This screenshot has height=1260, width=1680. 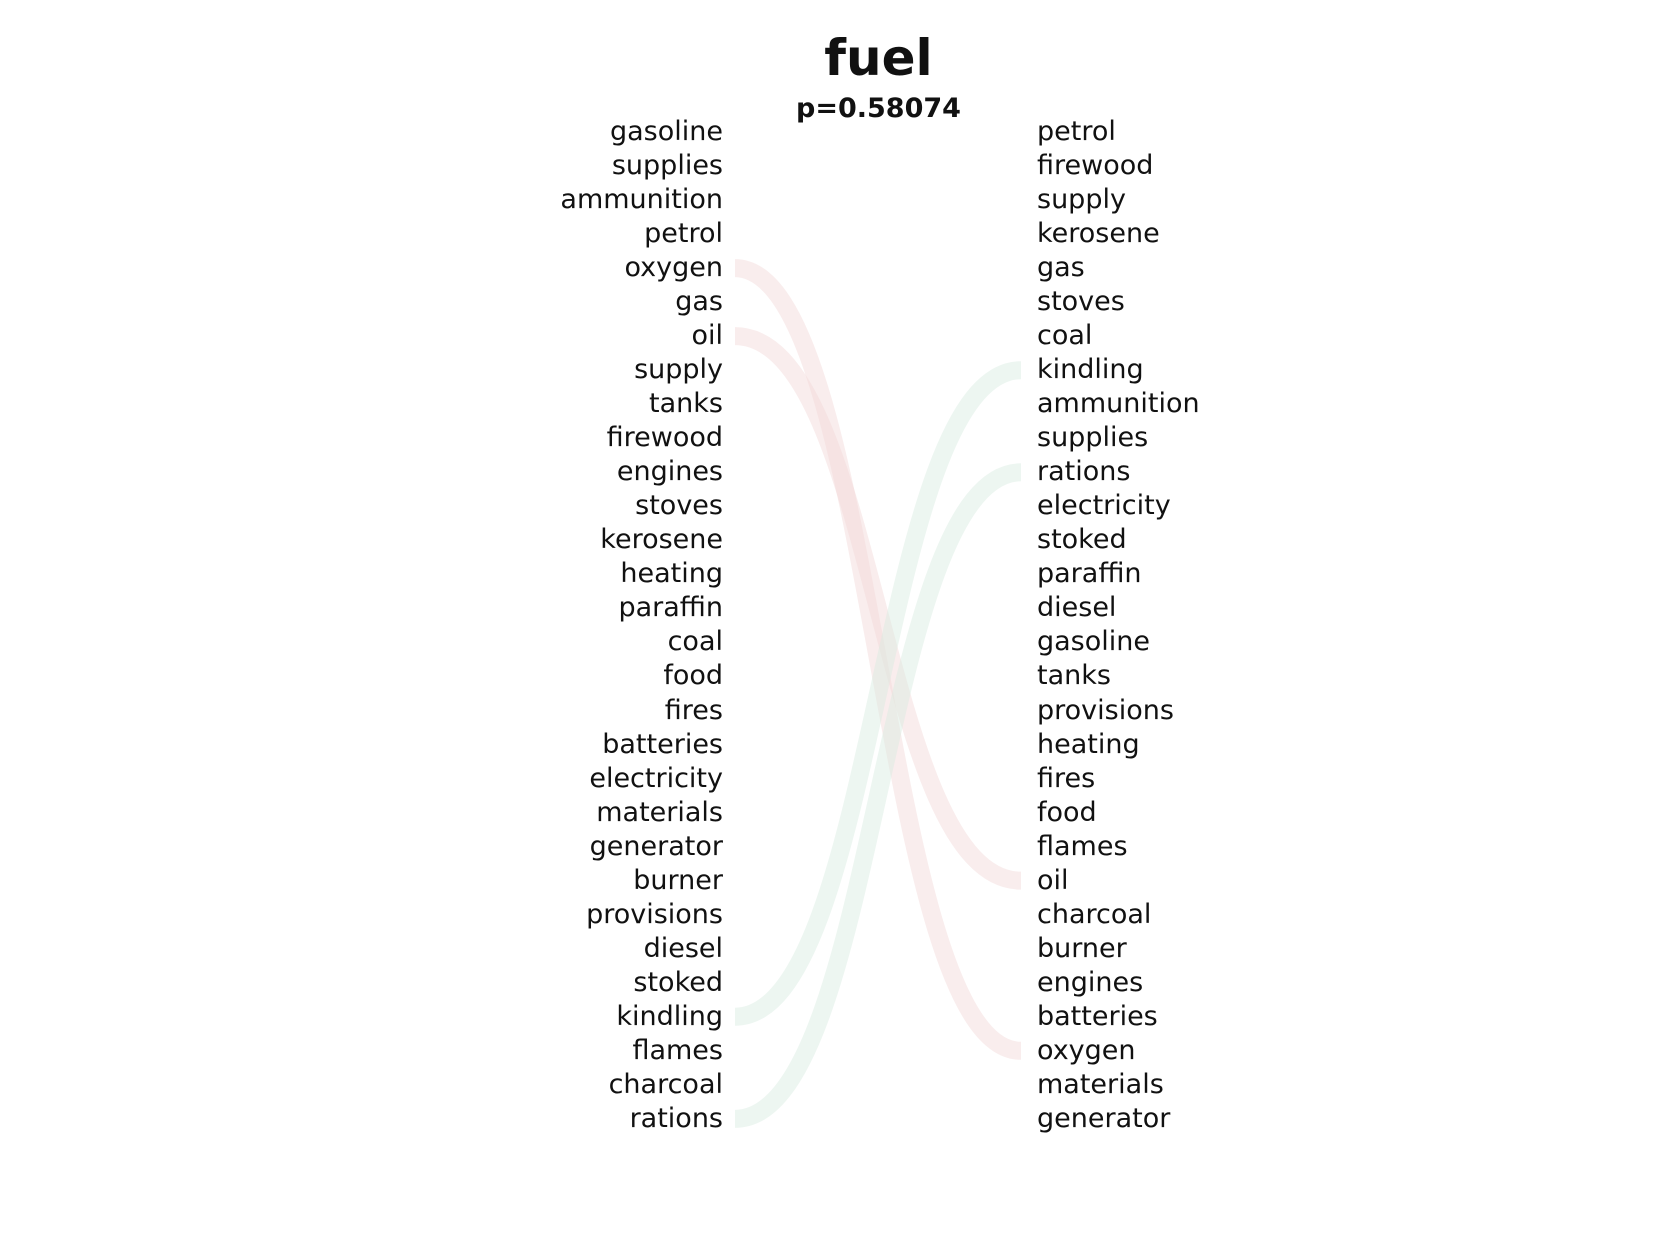 What do you see at coordinates (683, 948) in the screenshot?
I see `left-word: diesel` at bounding box center [683, 948].